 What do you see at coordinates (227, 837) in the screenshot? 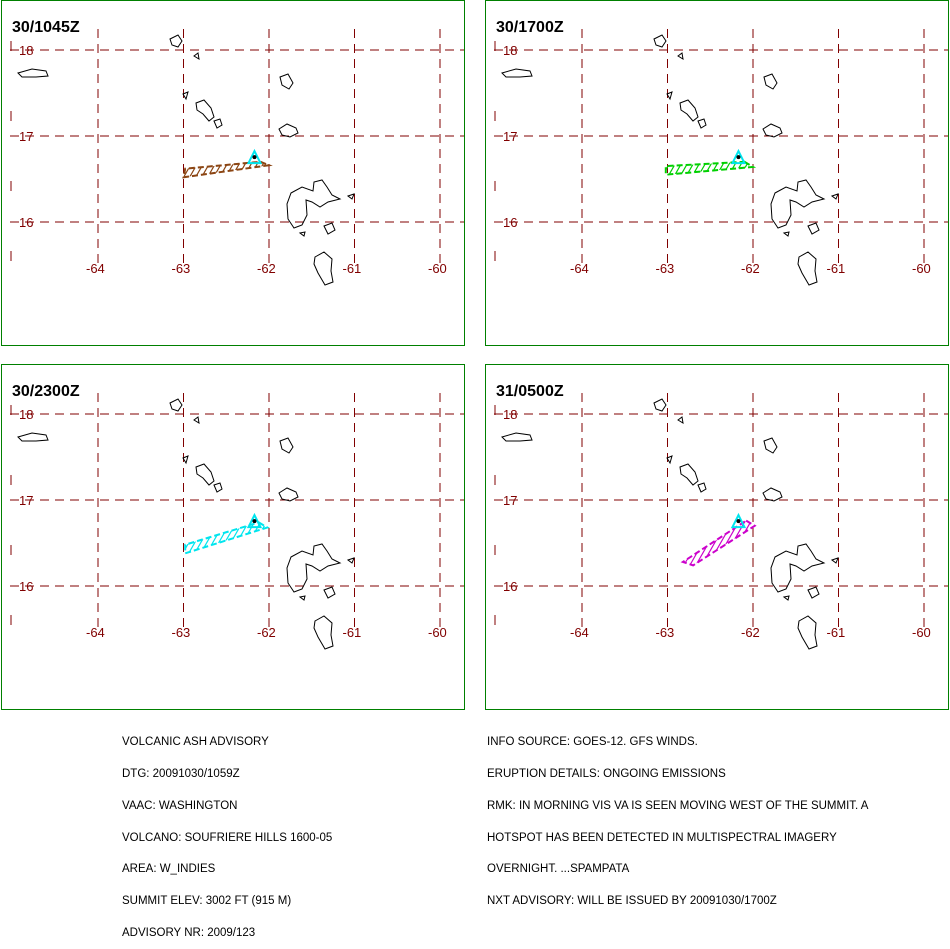
I see `advisory-line: VOLCANO: SOUFRIERE HILLS 1600-05` at bounding box center [227, 837].